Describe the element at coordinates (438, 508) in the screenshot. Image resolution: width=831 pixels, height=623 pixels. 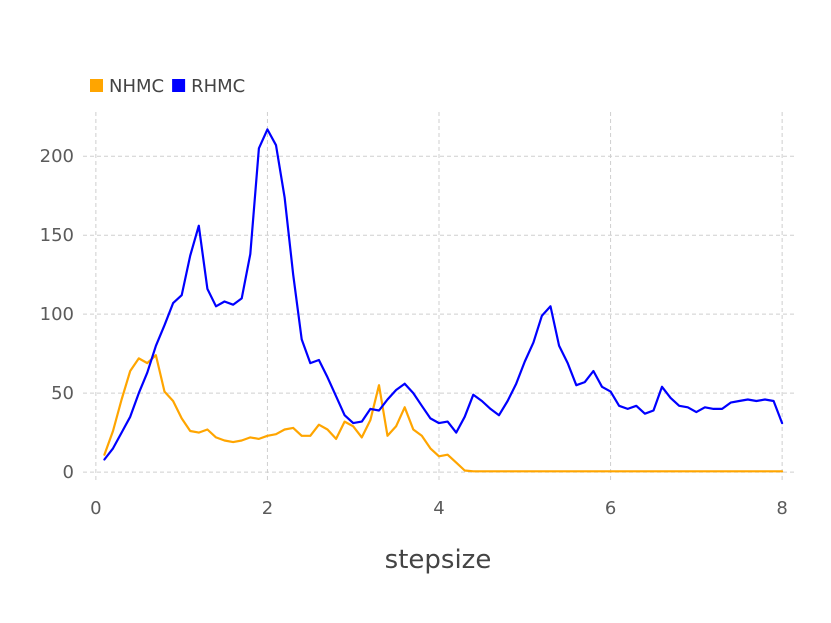
I see `x-tick-label: 4` at that location.